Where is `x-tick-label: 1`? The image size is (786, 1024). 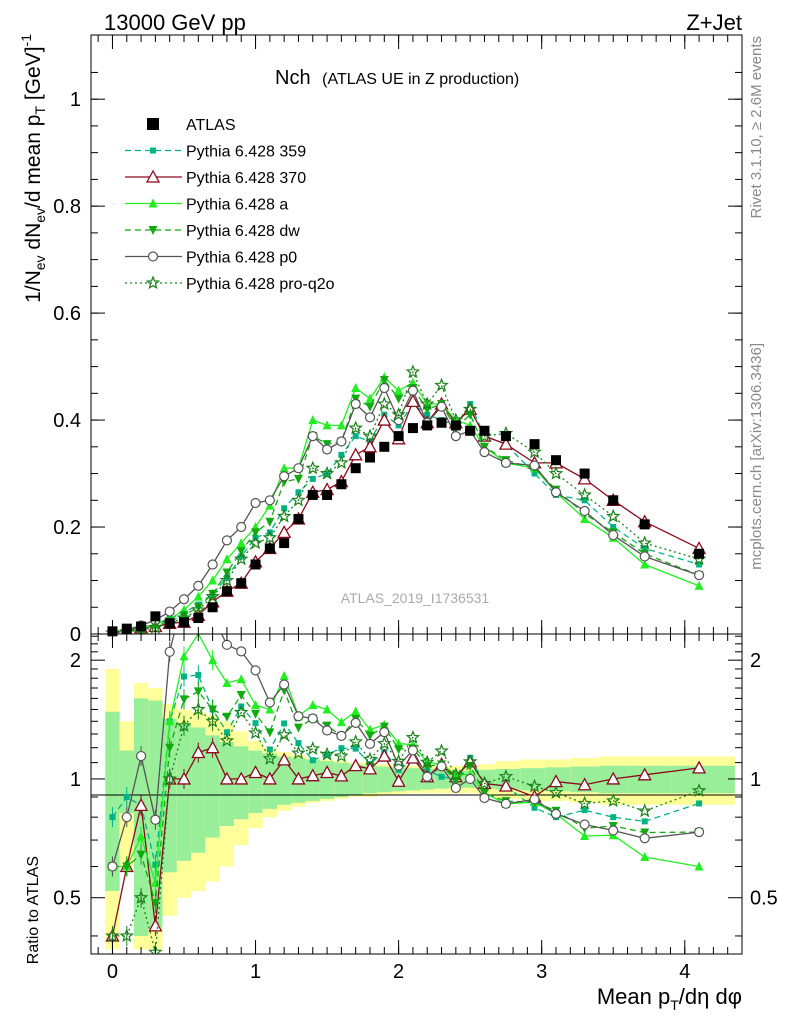
x-tick-label: 1 is located at coordinates (255, 972).